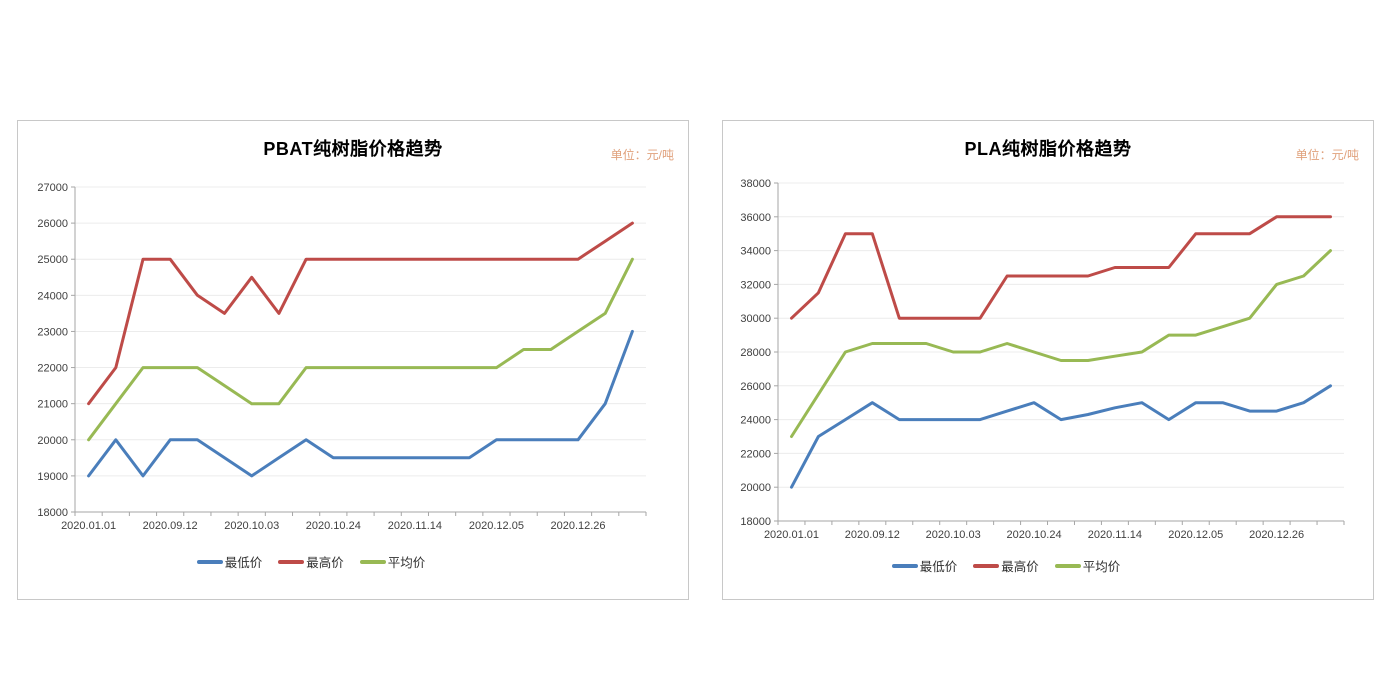 The width and height of the screenshot is (1400, 700). I want to click on y-tick-label: 28000, so click(755, 353).